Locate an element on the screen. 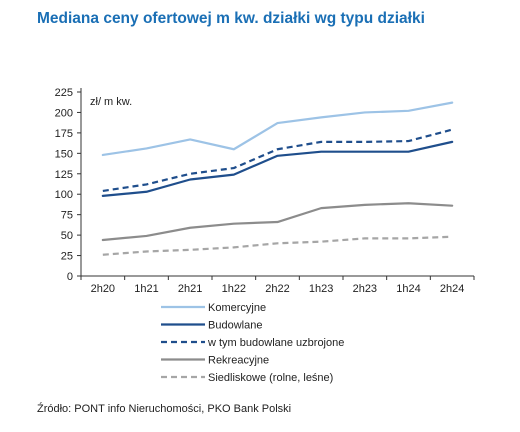 Image resolution: width=520 pixels, height=432 pixels. x-tick-label: 2h24 is located at coordinates (452, 289).